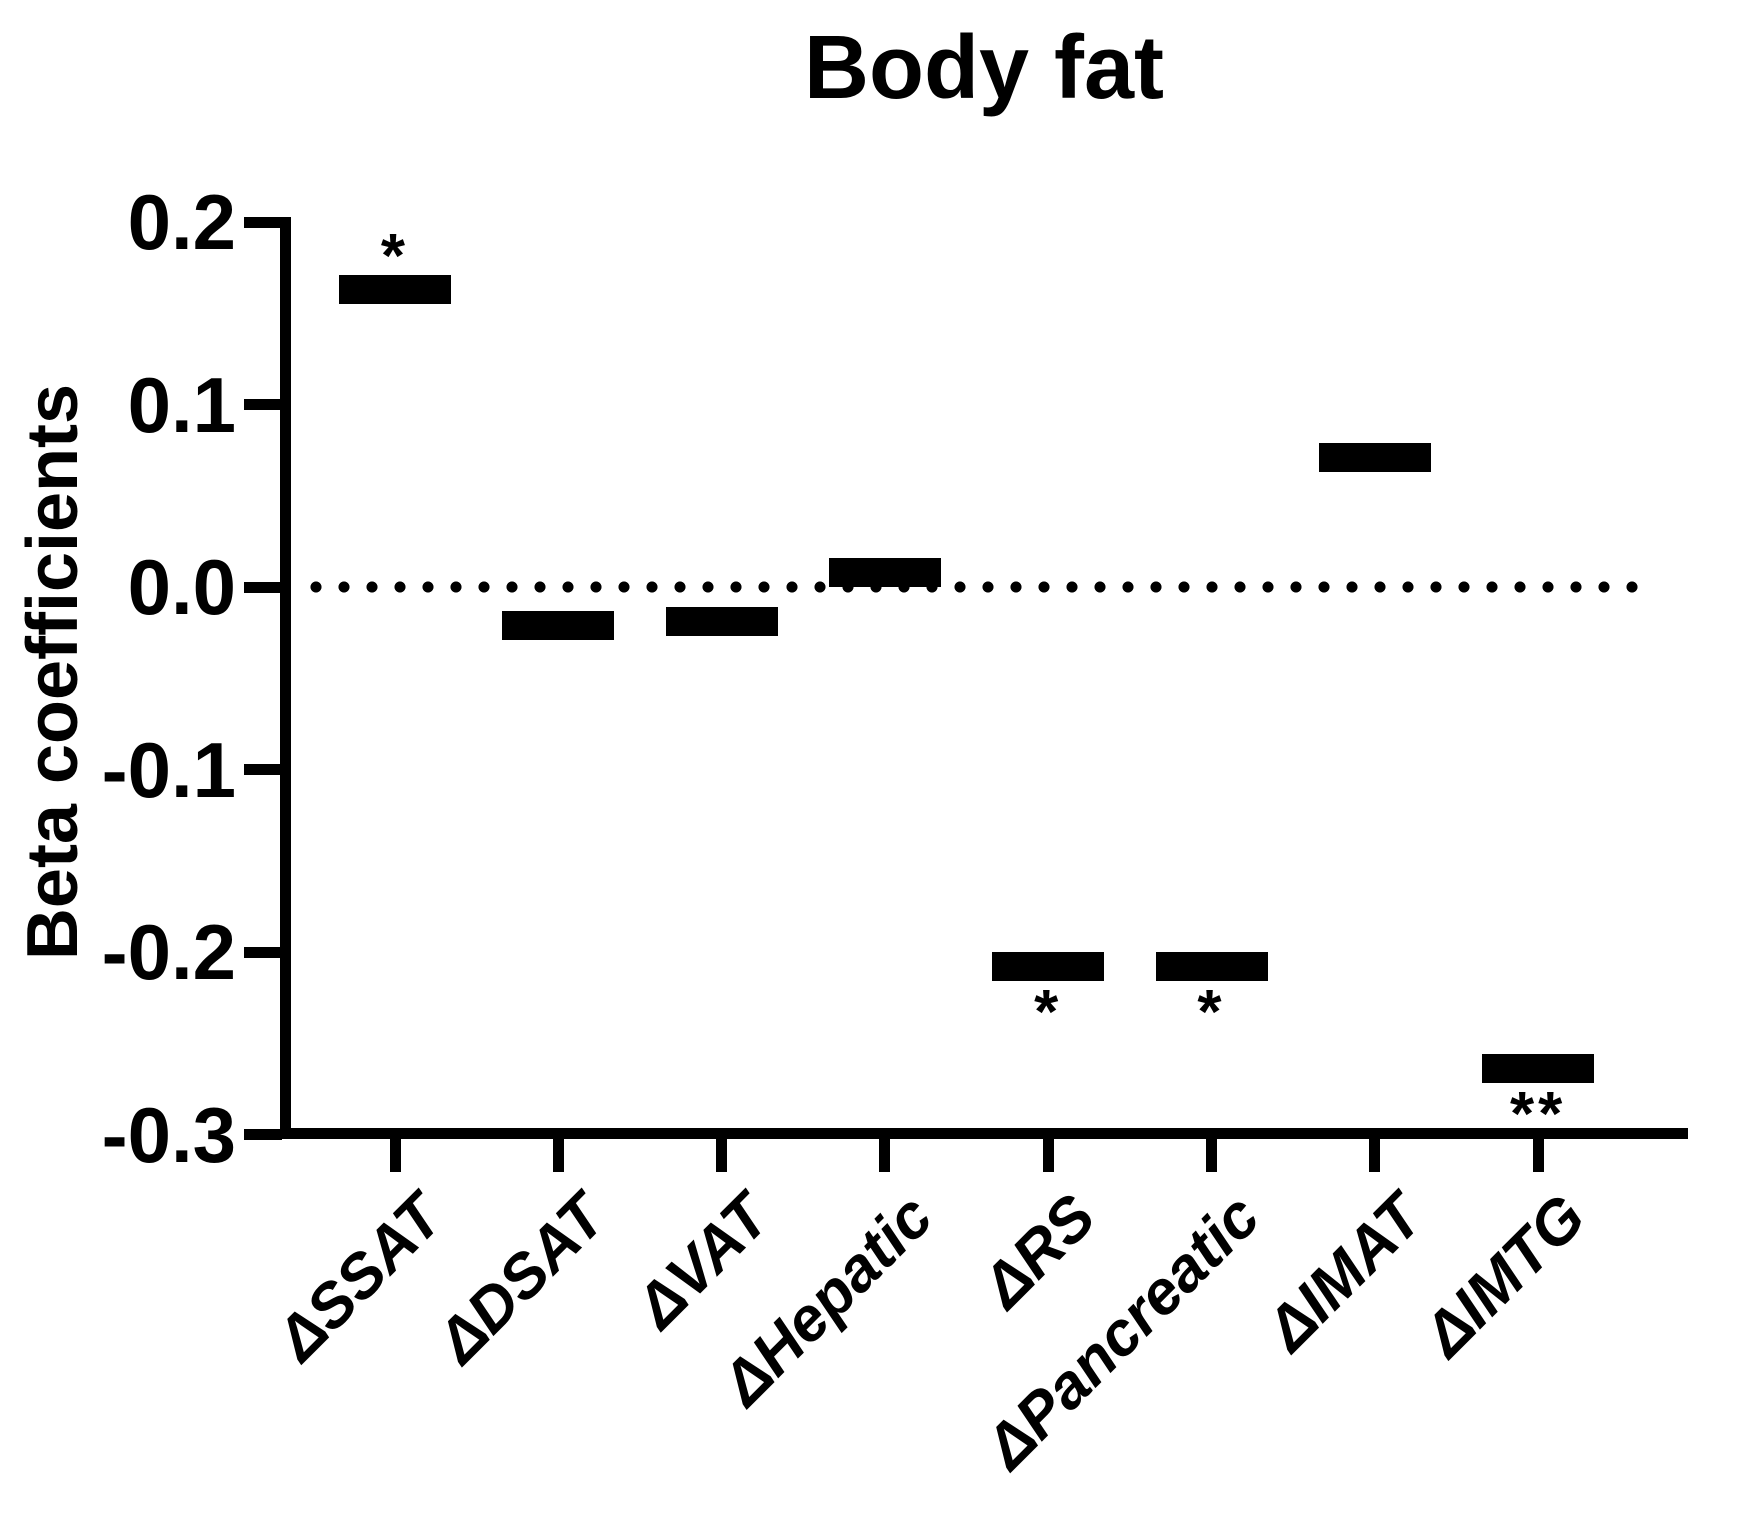  Describe the element at coordinates (181, 587) in the screenshot. I see `y-tick-label: 0.0` at that location.